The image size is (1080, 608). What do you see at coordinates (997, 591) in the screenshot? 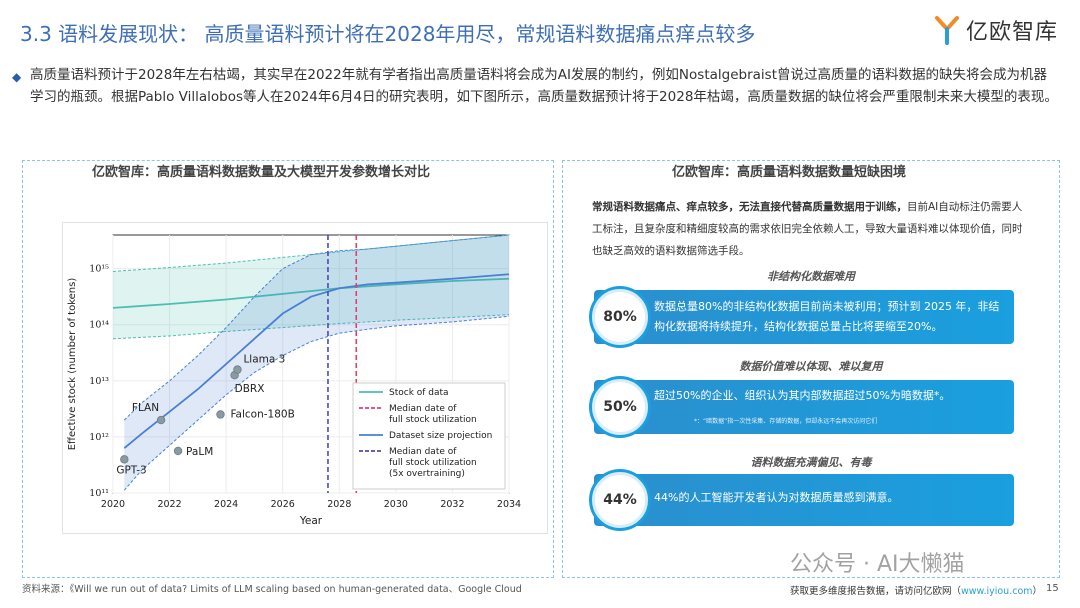
I see `footer-link: www.iyiou.com` at bounding box center [997, 591].